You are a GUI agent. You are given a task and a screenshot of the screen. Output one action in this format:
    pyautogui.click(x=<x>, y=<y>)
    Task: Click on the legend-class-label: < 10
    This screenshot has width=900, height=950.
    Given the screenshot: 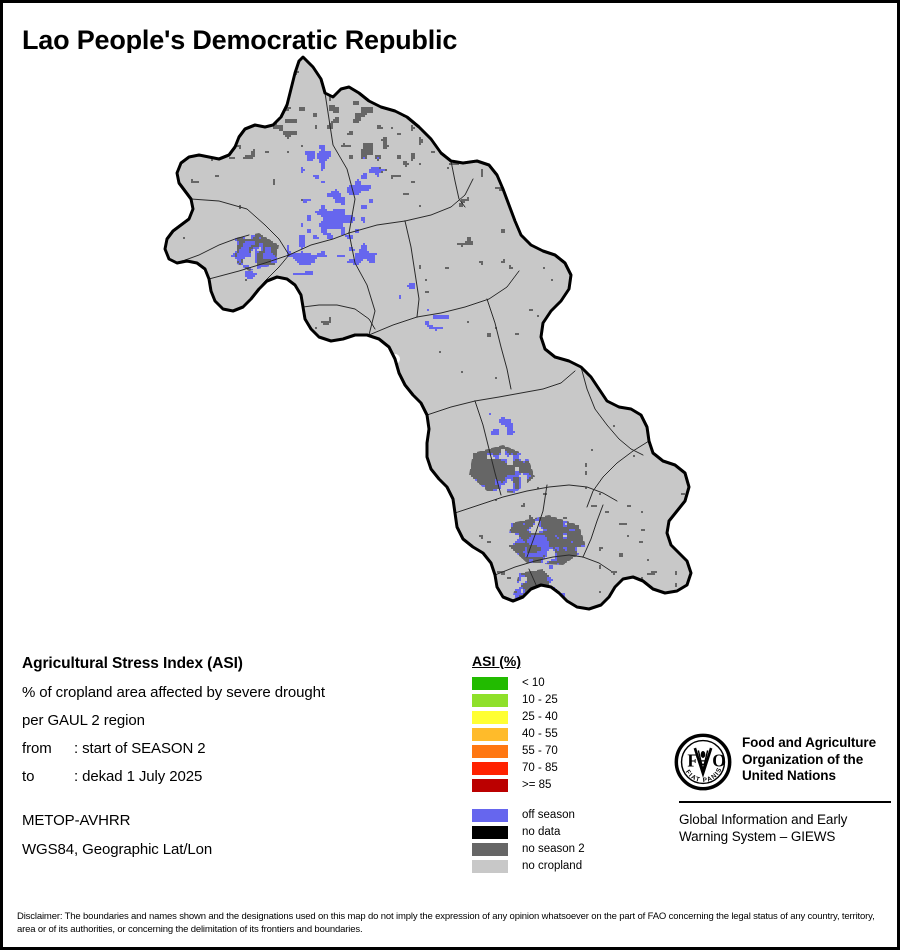 What is the action you would take?
    pyautogui.click(x=533, y=683)
    